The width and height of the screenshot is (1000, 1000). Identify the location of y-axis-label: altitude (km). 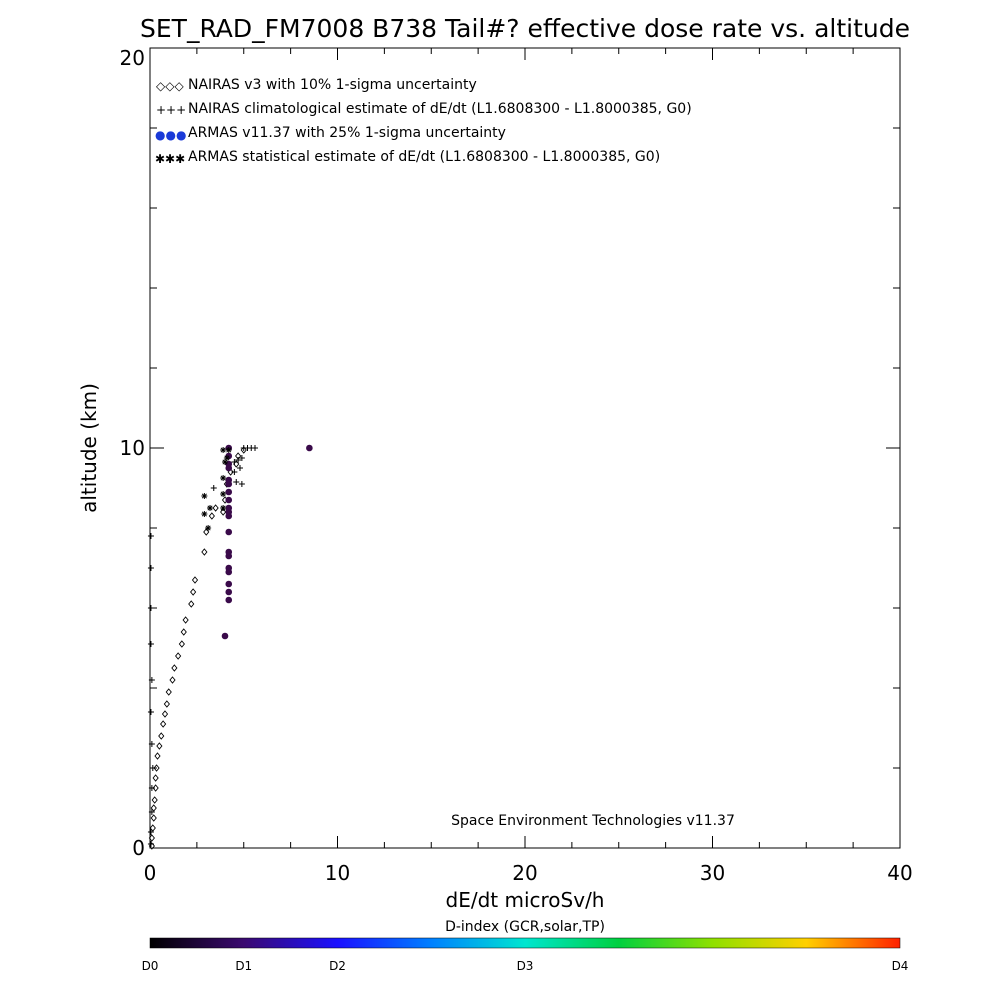
(89, 448).